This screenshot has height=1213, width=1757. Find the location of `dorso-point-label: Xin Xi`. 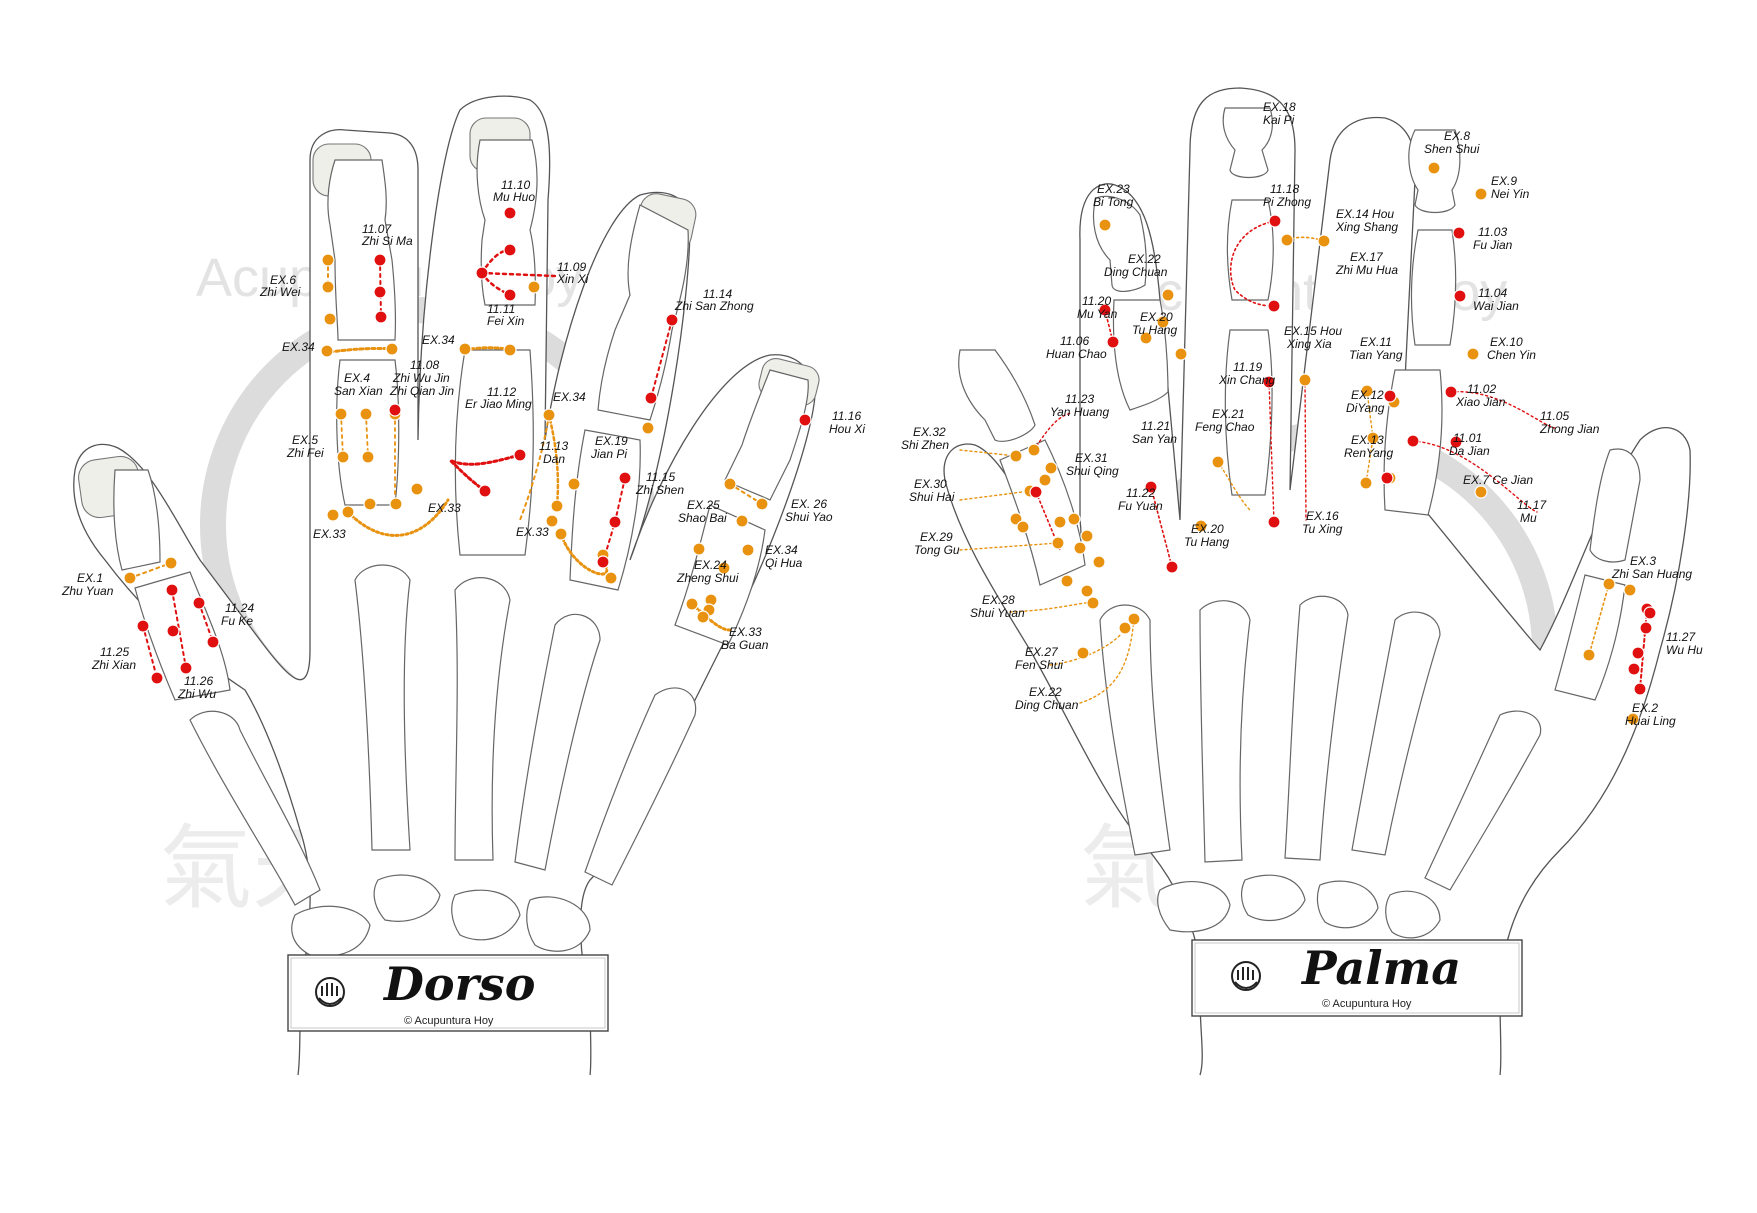

dorso-point-label: Xin Xi is located at coordinates (572, 279).